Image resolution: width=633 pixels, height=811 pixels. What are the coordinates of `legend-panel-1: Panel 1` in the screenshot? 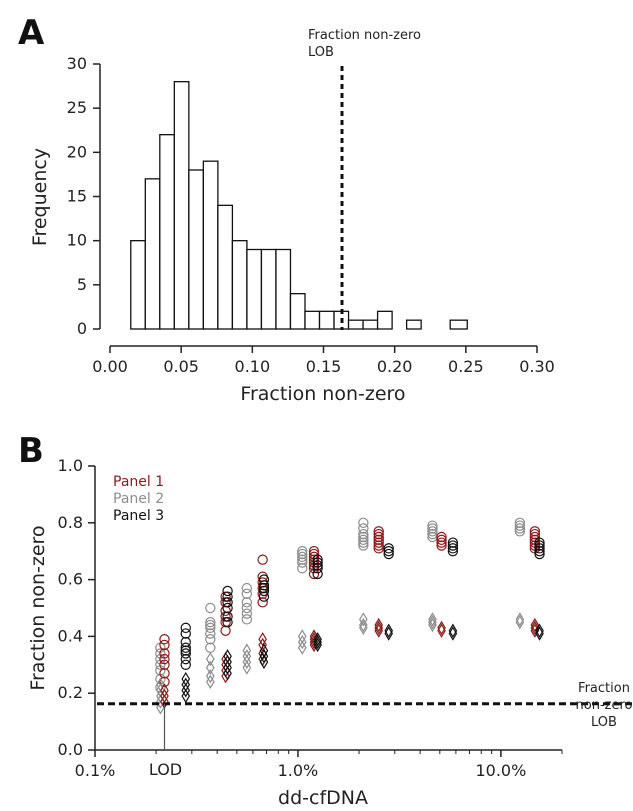 It's located at (138, 482).